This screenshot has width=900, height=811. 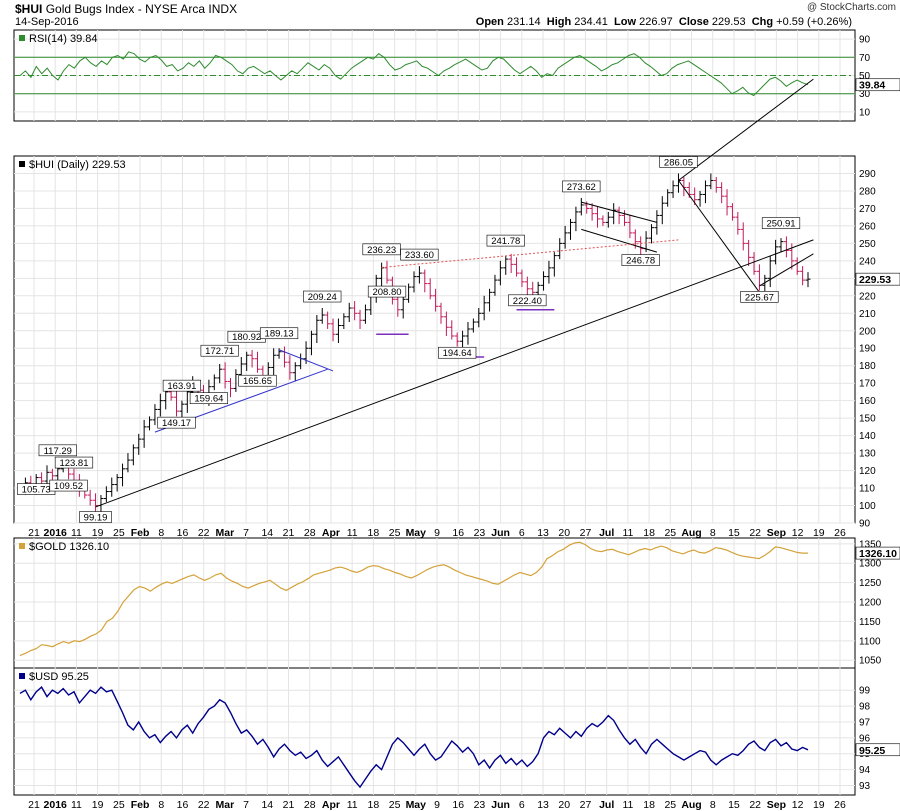 What do you see at coordinates (619, 212) in the screenshot?
I see `trend-line-flag-top` at bounding box center [619, 212].